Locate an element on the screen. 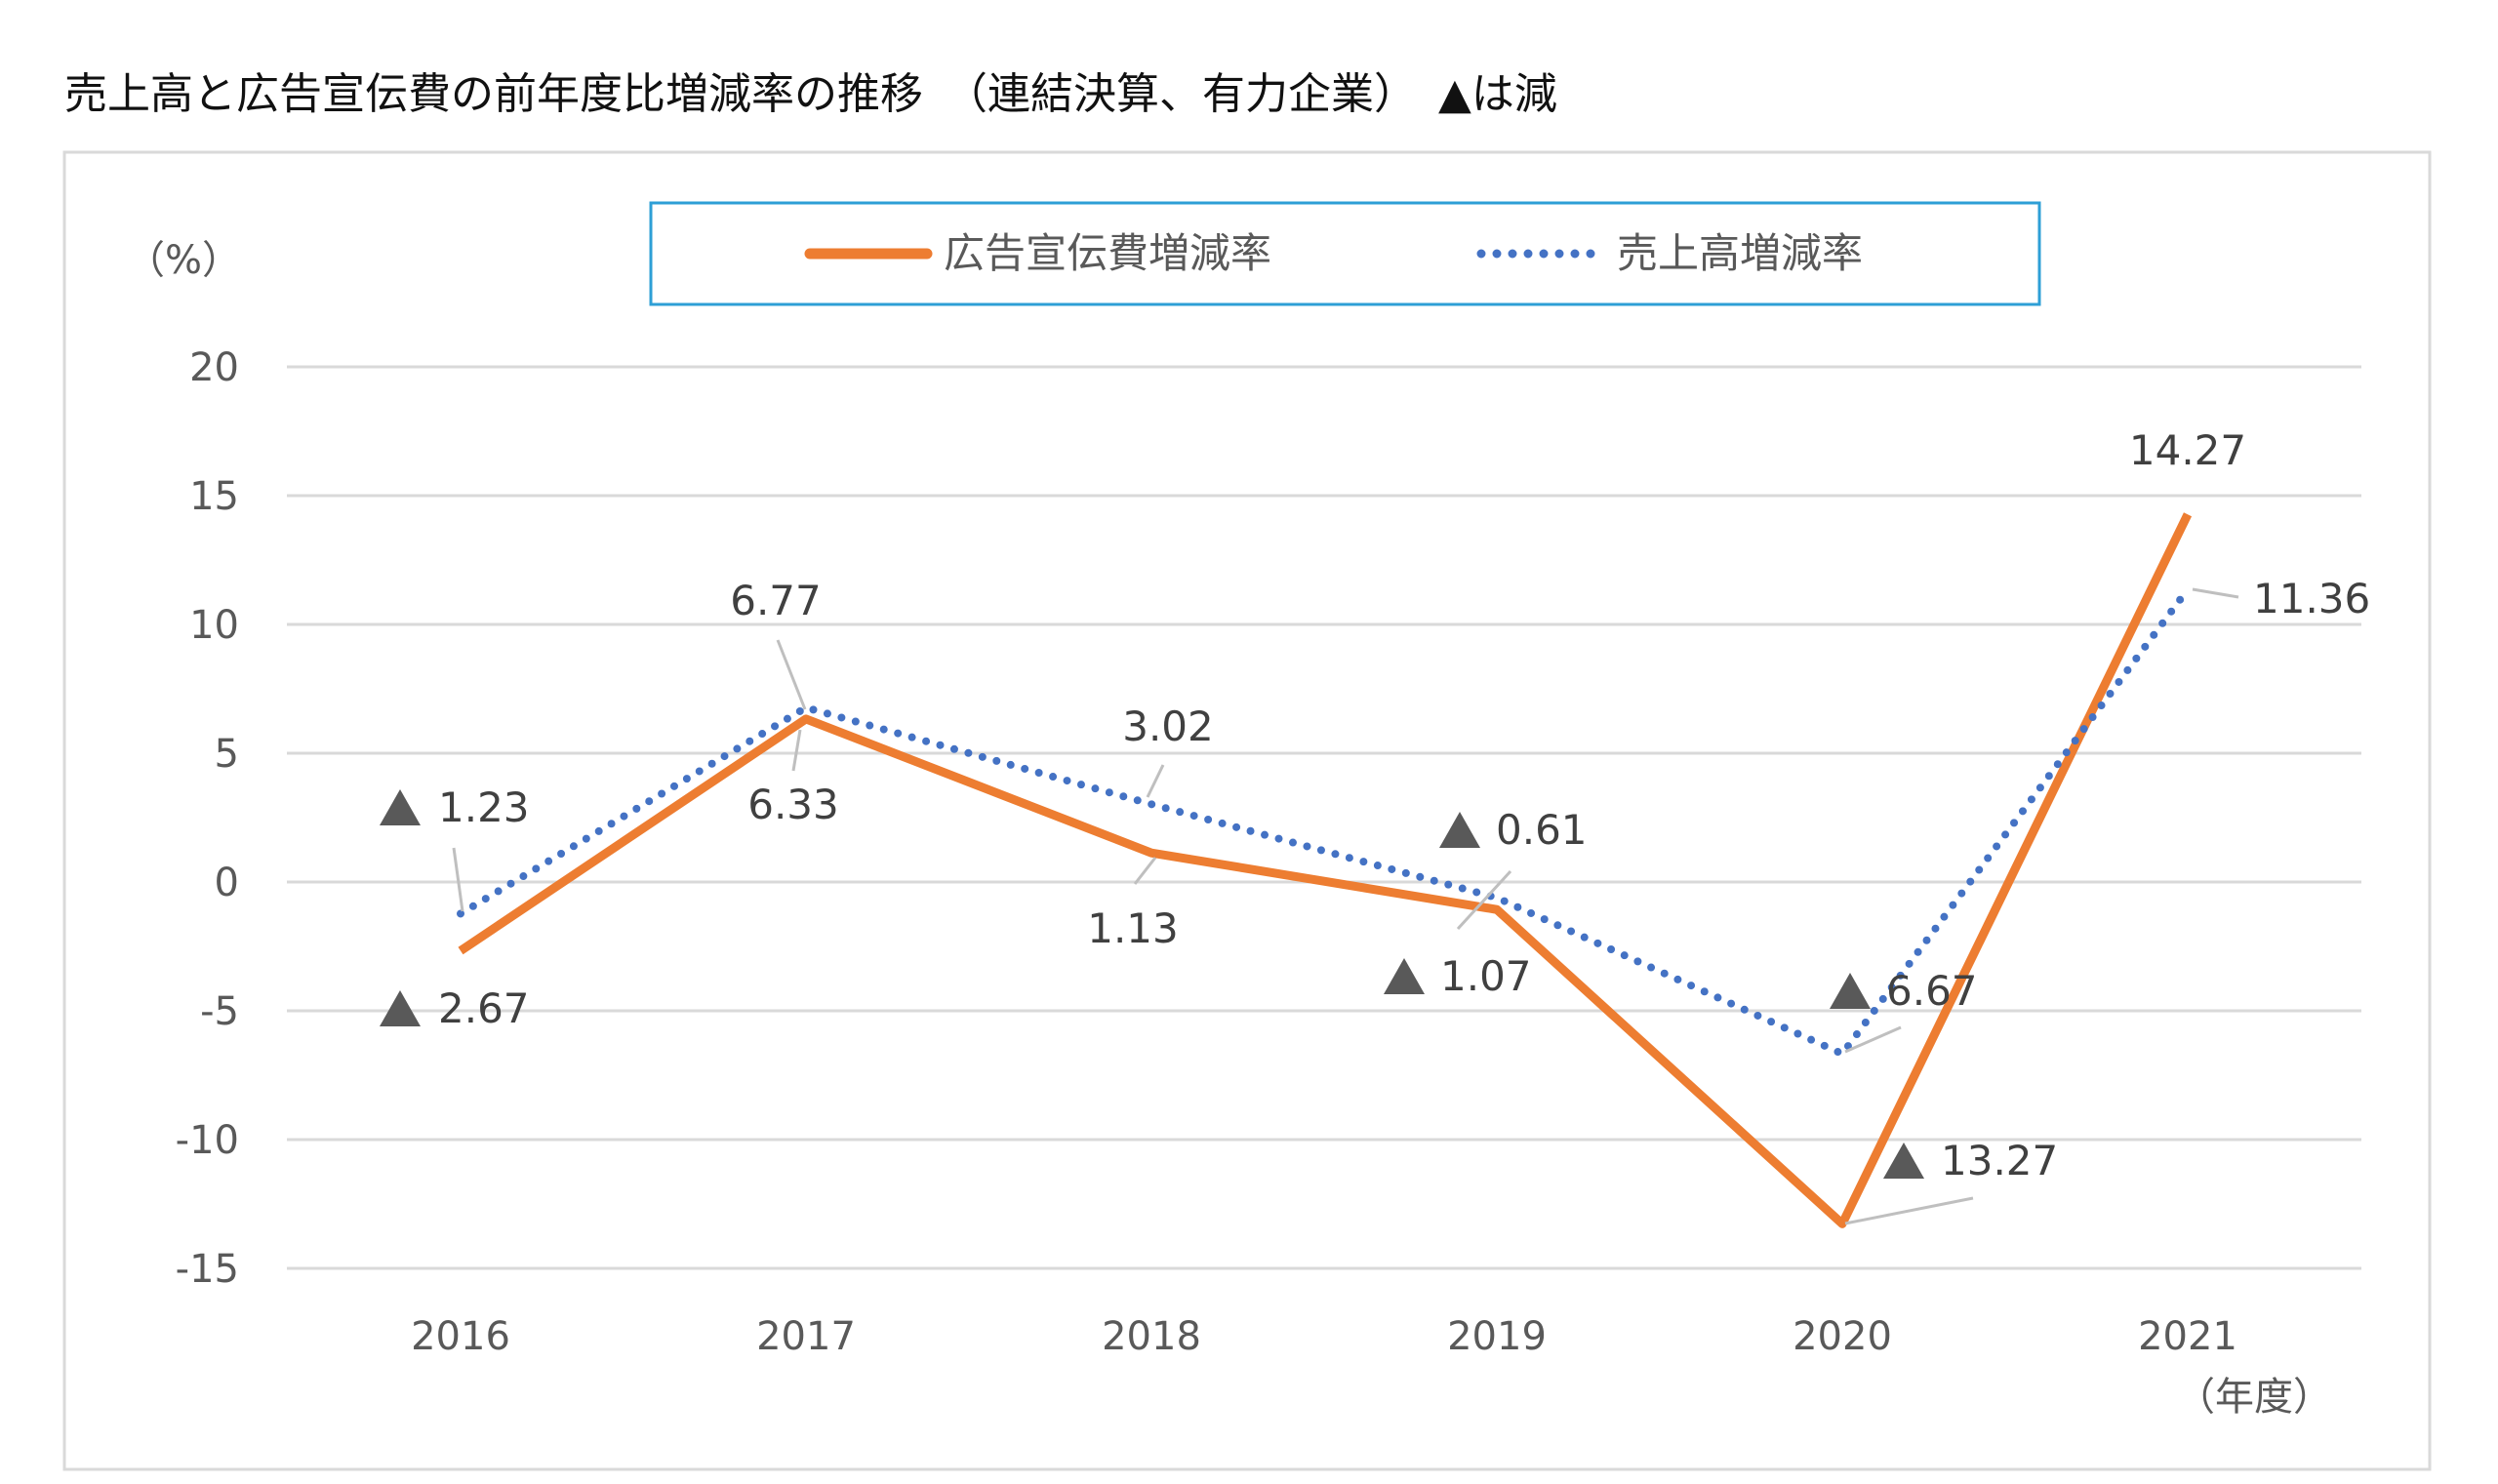 The image size is (2498, 1484). y-tick-label: 0 is located at coordinates (227, 883).